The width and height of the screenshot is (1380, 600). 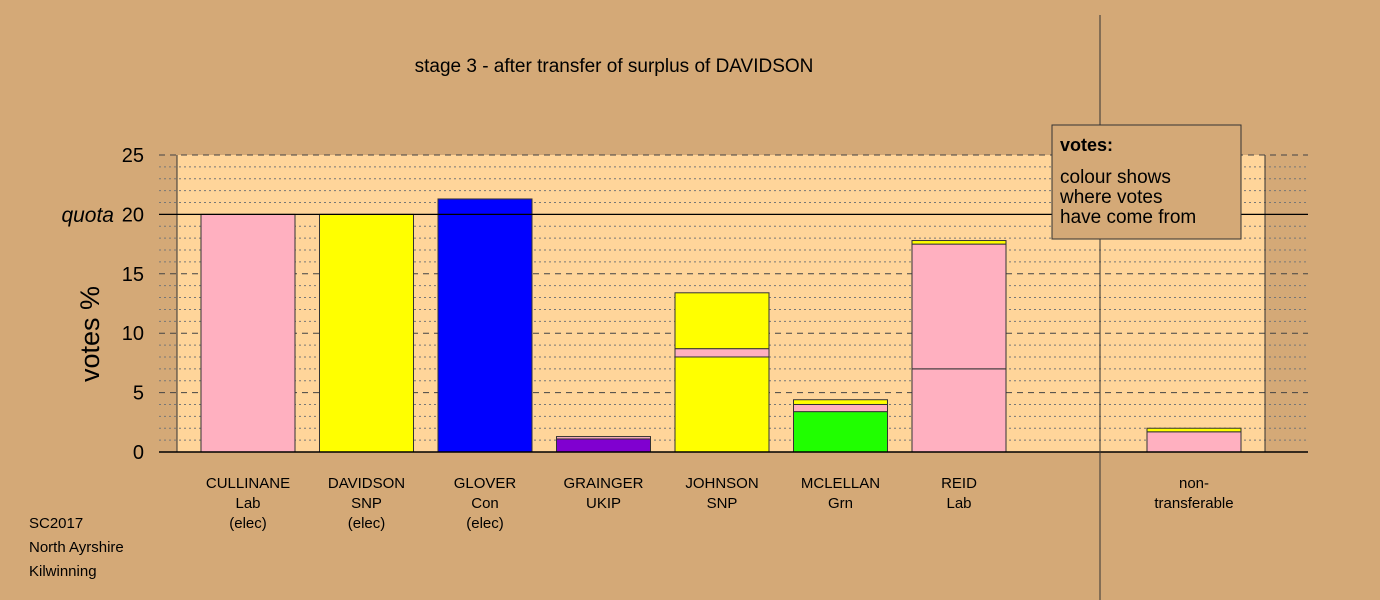 I want to click on y-tick-label: 0, so click(x=138, y=453).